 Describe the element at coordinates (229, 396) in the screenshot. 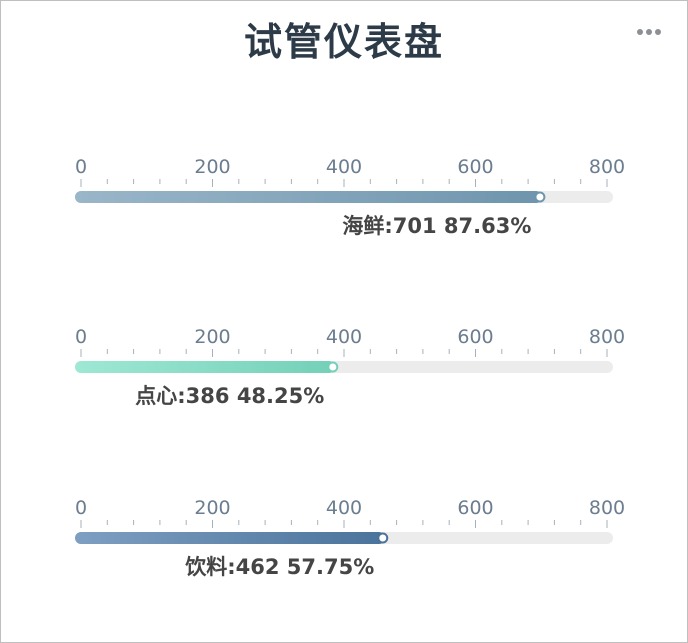

I see `gauge-value-label: 点心:386 48.25%` at that location.